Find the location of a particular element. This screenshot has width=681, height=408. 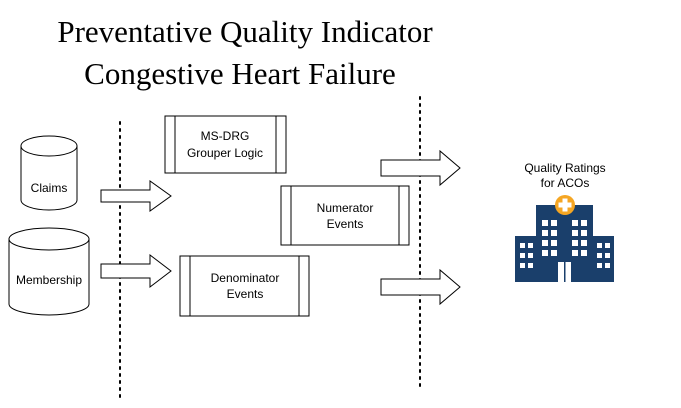

numerator-events-process: Numerator Events is located at coordinates (345, 215).